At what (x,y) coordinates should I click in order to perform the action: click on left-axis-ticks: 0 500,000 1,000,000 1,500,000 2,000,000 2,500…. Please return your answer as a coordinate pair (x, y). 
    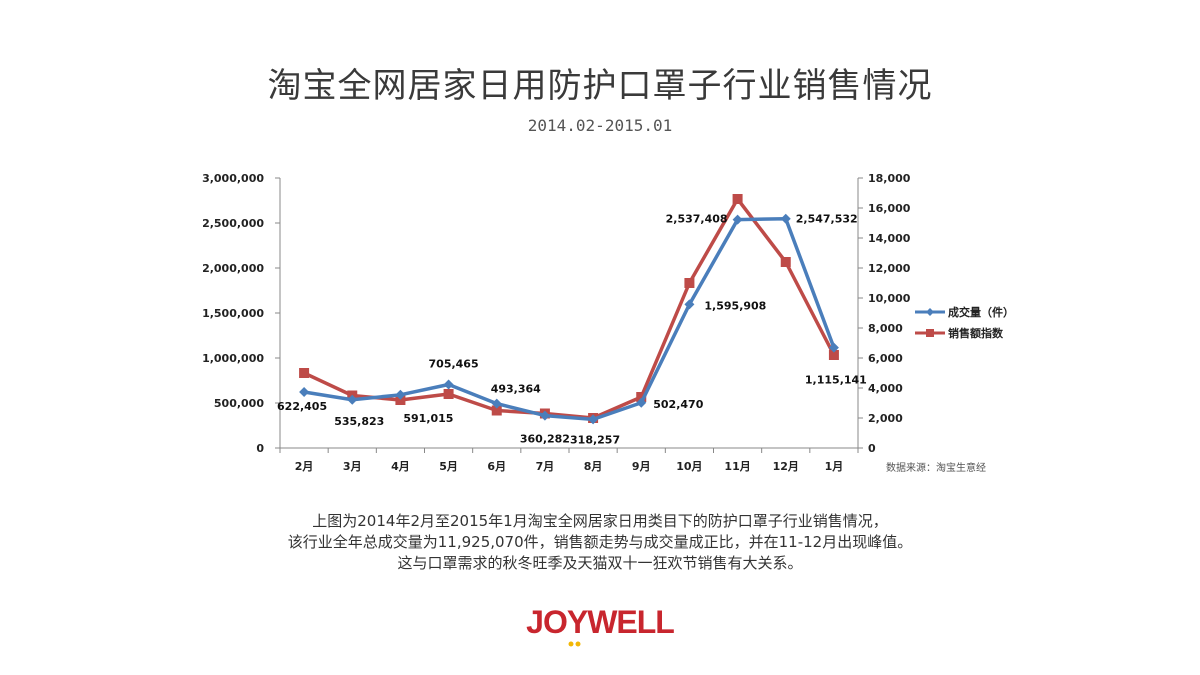
    Looking at the image, I should click on (241, 313).